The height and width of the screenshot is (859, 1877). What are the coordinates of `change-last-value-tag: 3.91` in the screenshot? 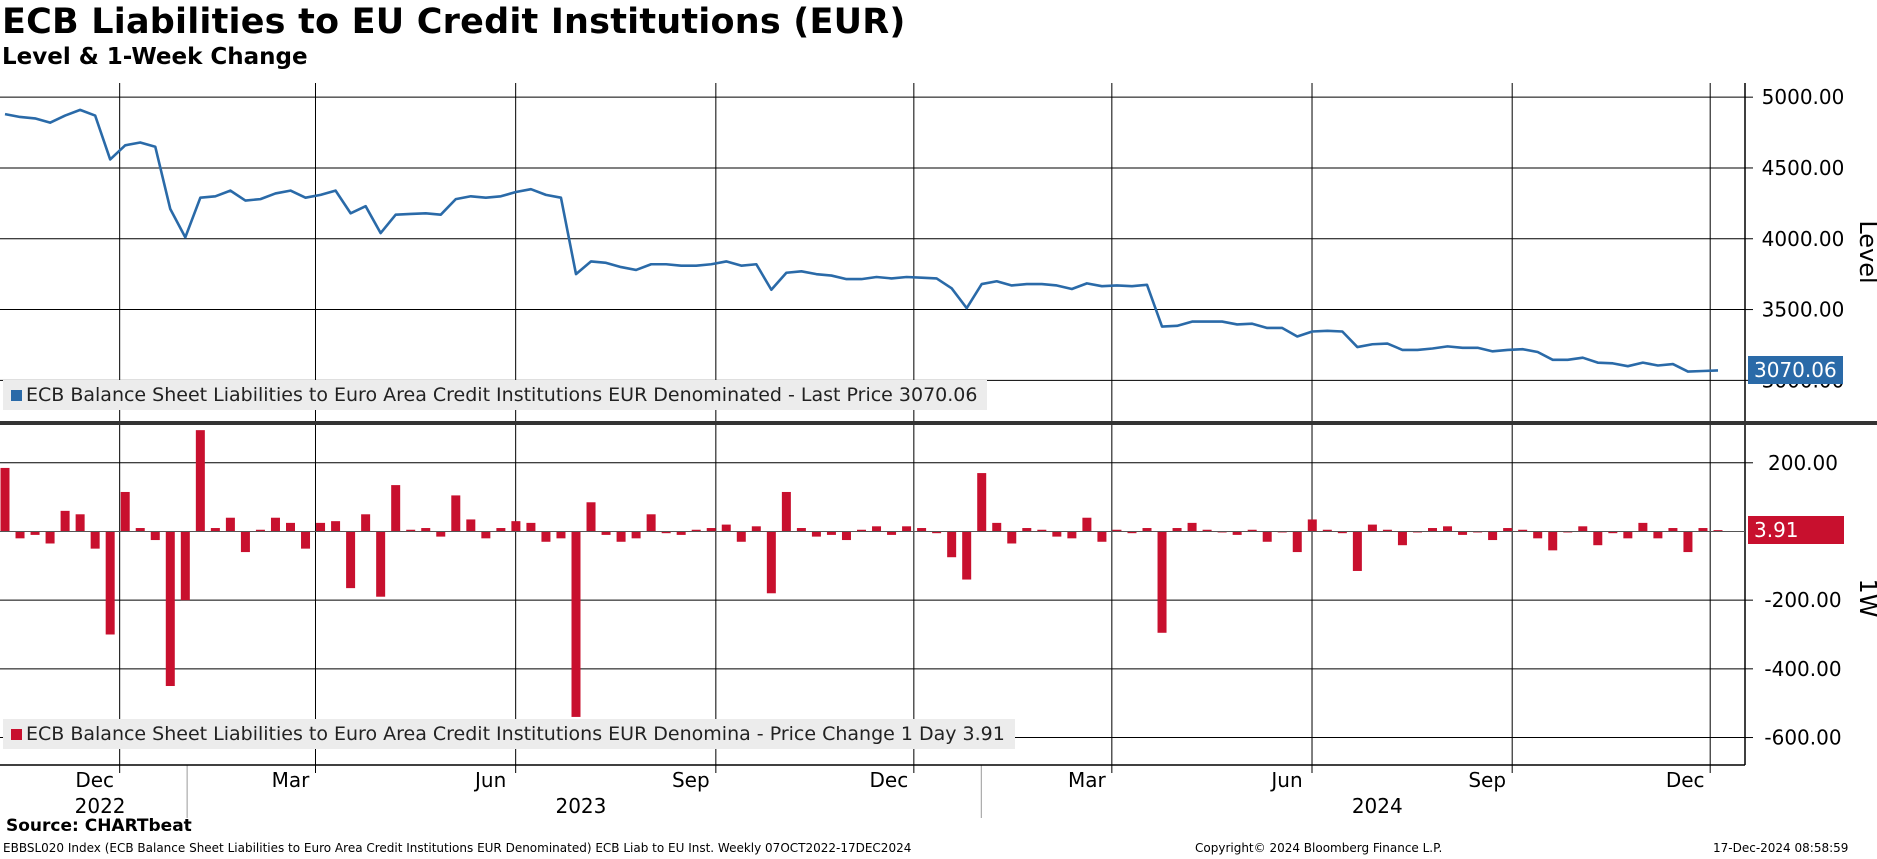 It's located at (1796, 530).